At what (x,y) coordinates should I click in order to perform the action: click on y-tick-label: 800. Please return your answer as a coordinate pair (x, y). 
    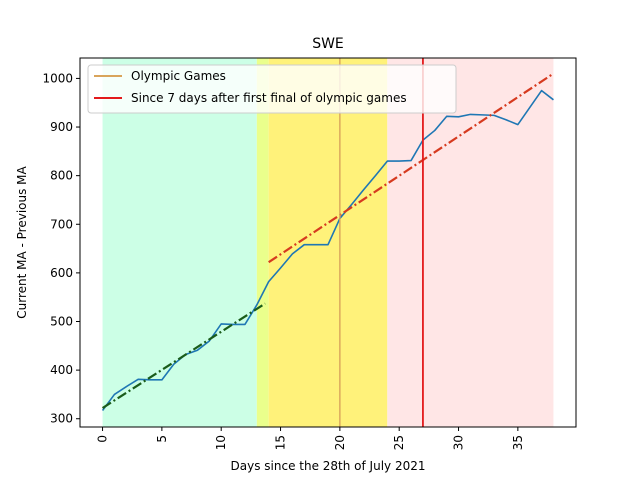
    Looking at the image, I should click on (61, 176).